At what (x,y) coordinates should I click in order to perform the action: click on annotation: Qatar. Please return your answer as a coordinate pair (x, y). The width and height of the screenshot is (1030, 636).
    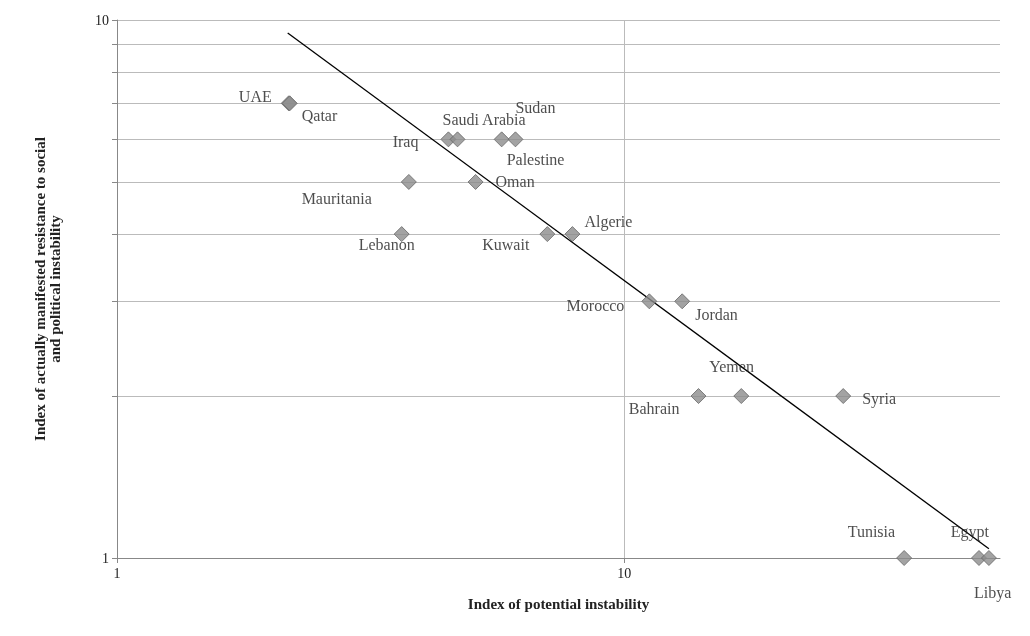
    Looking at the image, I should click on (319, 115).